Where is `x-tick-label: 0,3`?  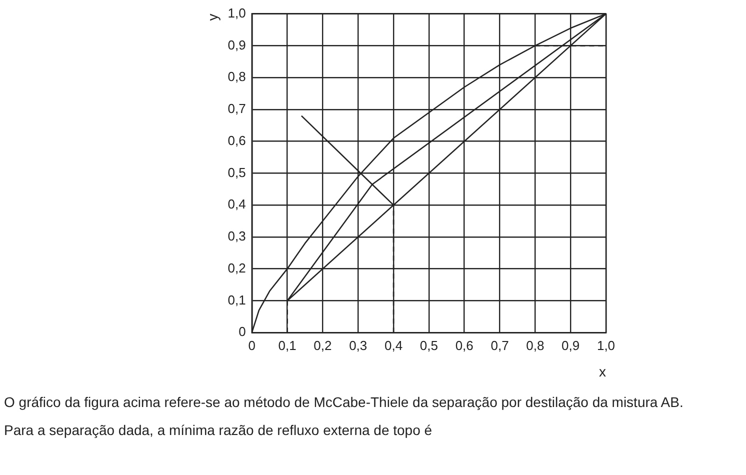 x-tick-label: 0,3 is located at coordinates (358, 345).